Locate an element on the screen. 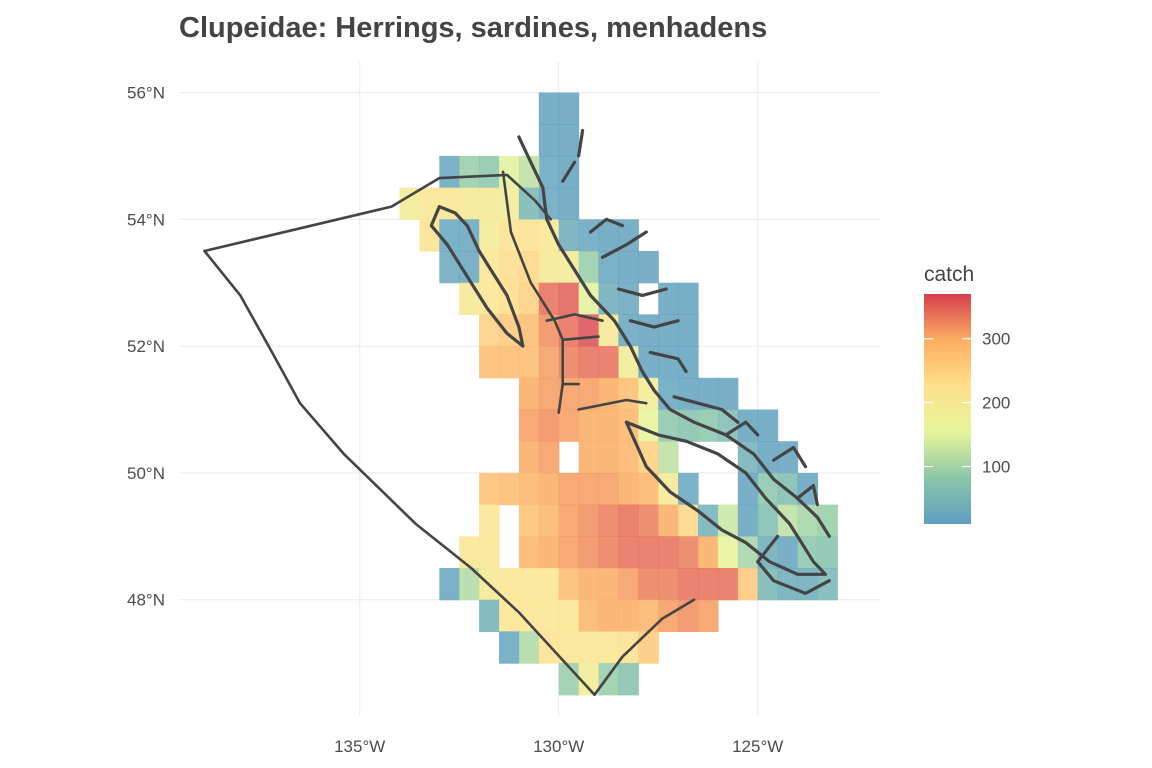  management-zone-line is located at coordinates (574, 317).